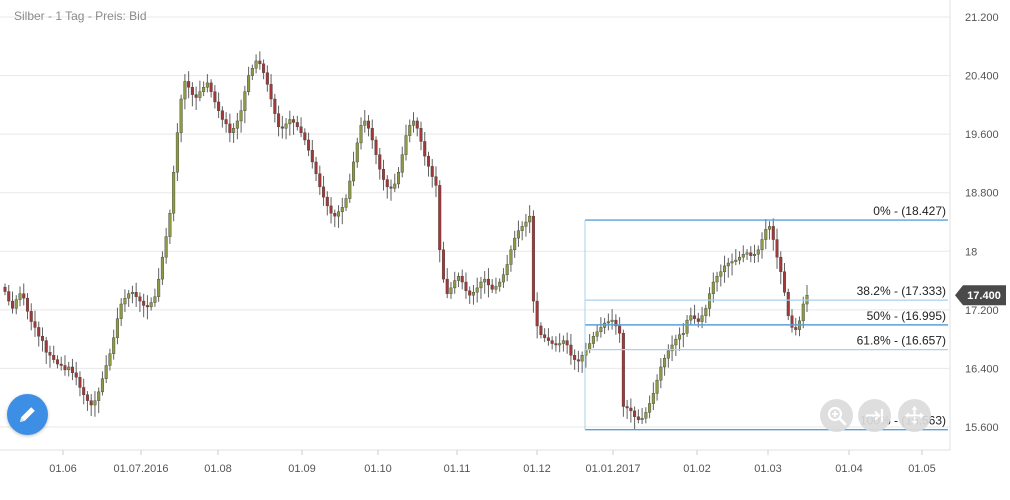  What do you see at coordinates (914, 415) in the screenshot?
I see `pan-button` at bounding box center [914, 415].